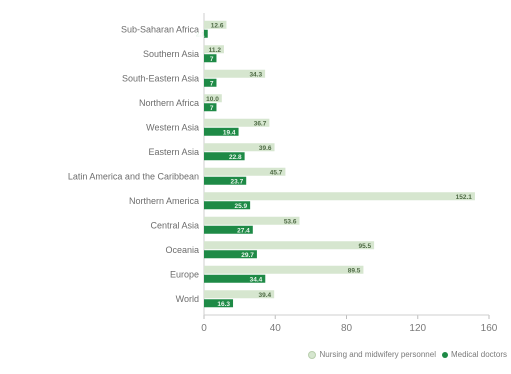  I want to click on legend-item-doctors: Medical doctors, so click(474, 354).